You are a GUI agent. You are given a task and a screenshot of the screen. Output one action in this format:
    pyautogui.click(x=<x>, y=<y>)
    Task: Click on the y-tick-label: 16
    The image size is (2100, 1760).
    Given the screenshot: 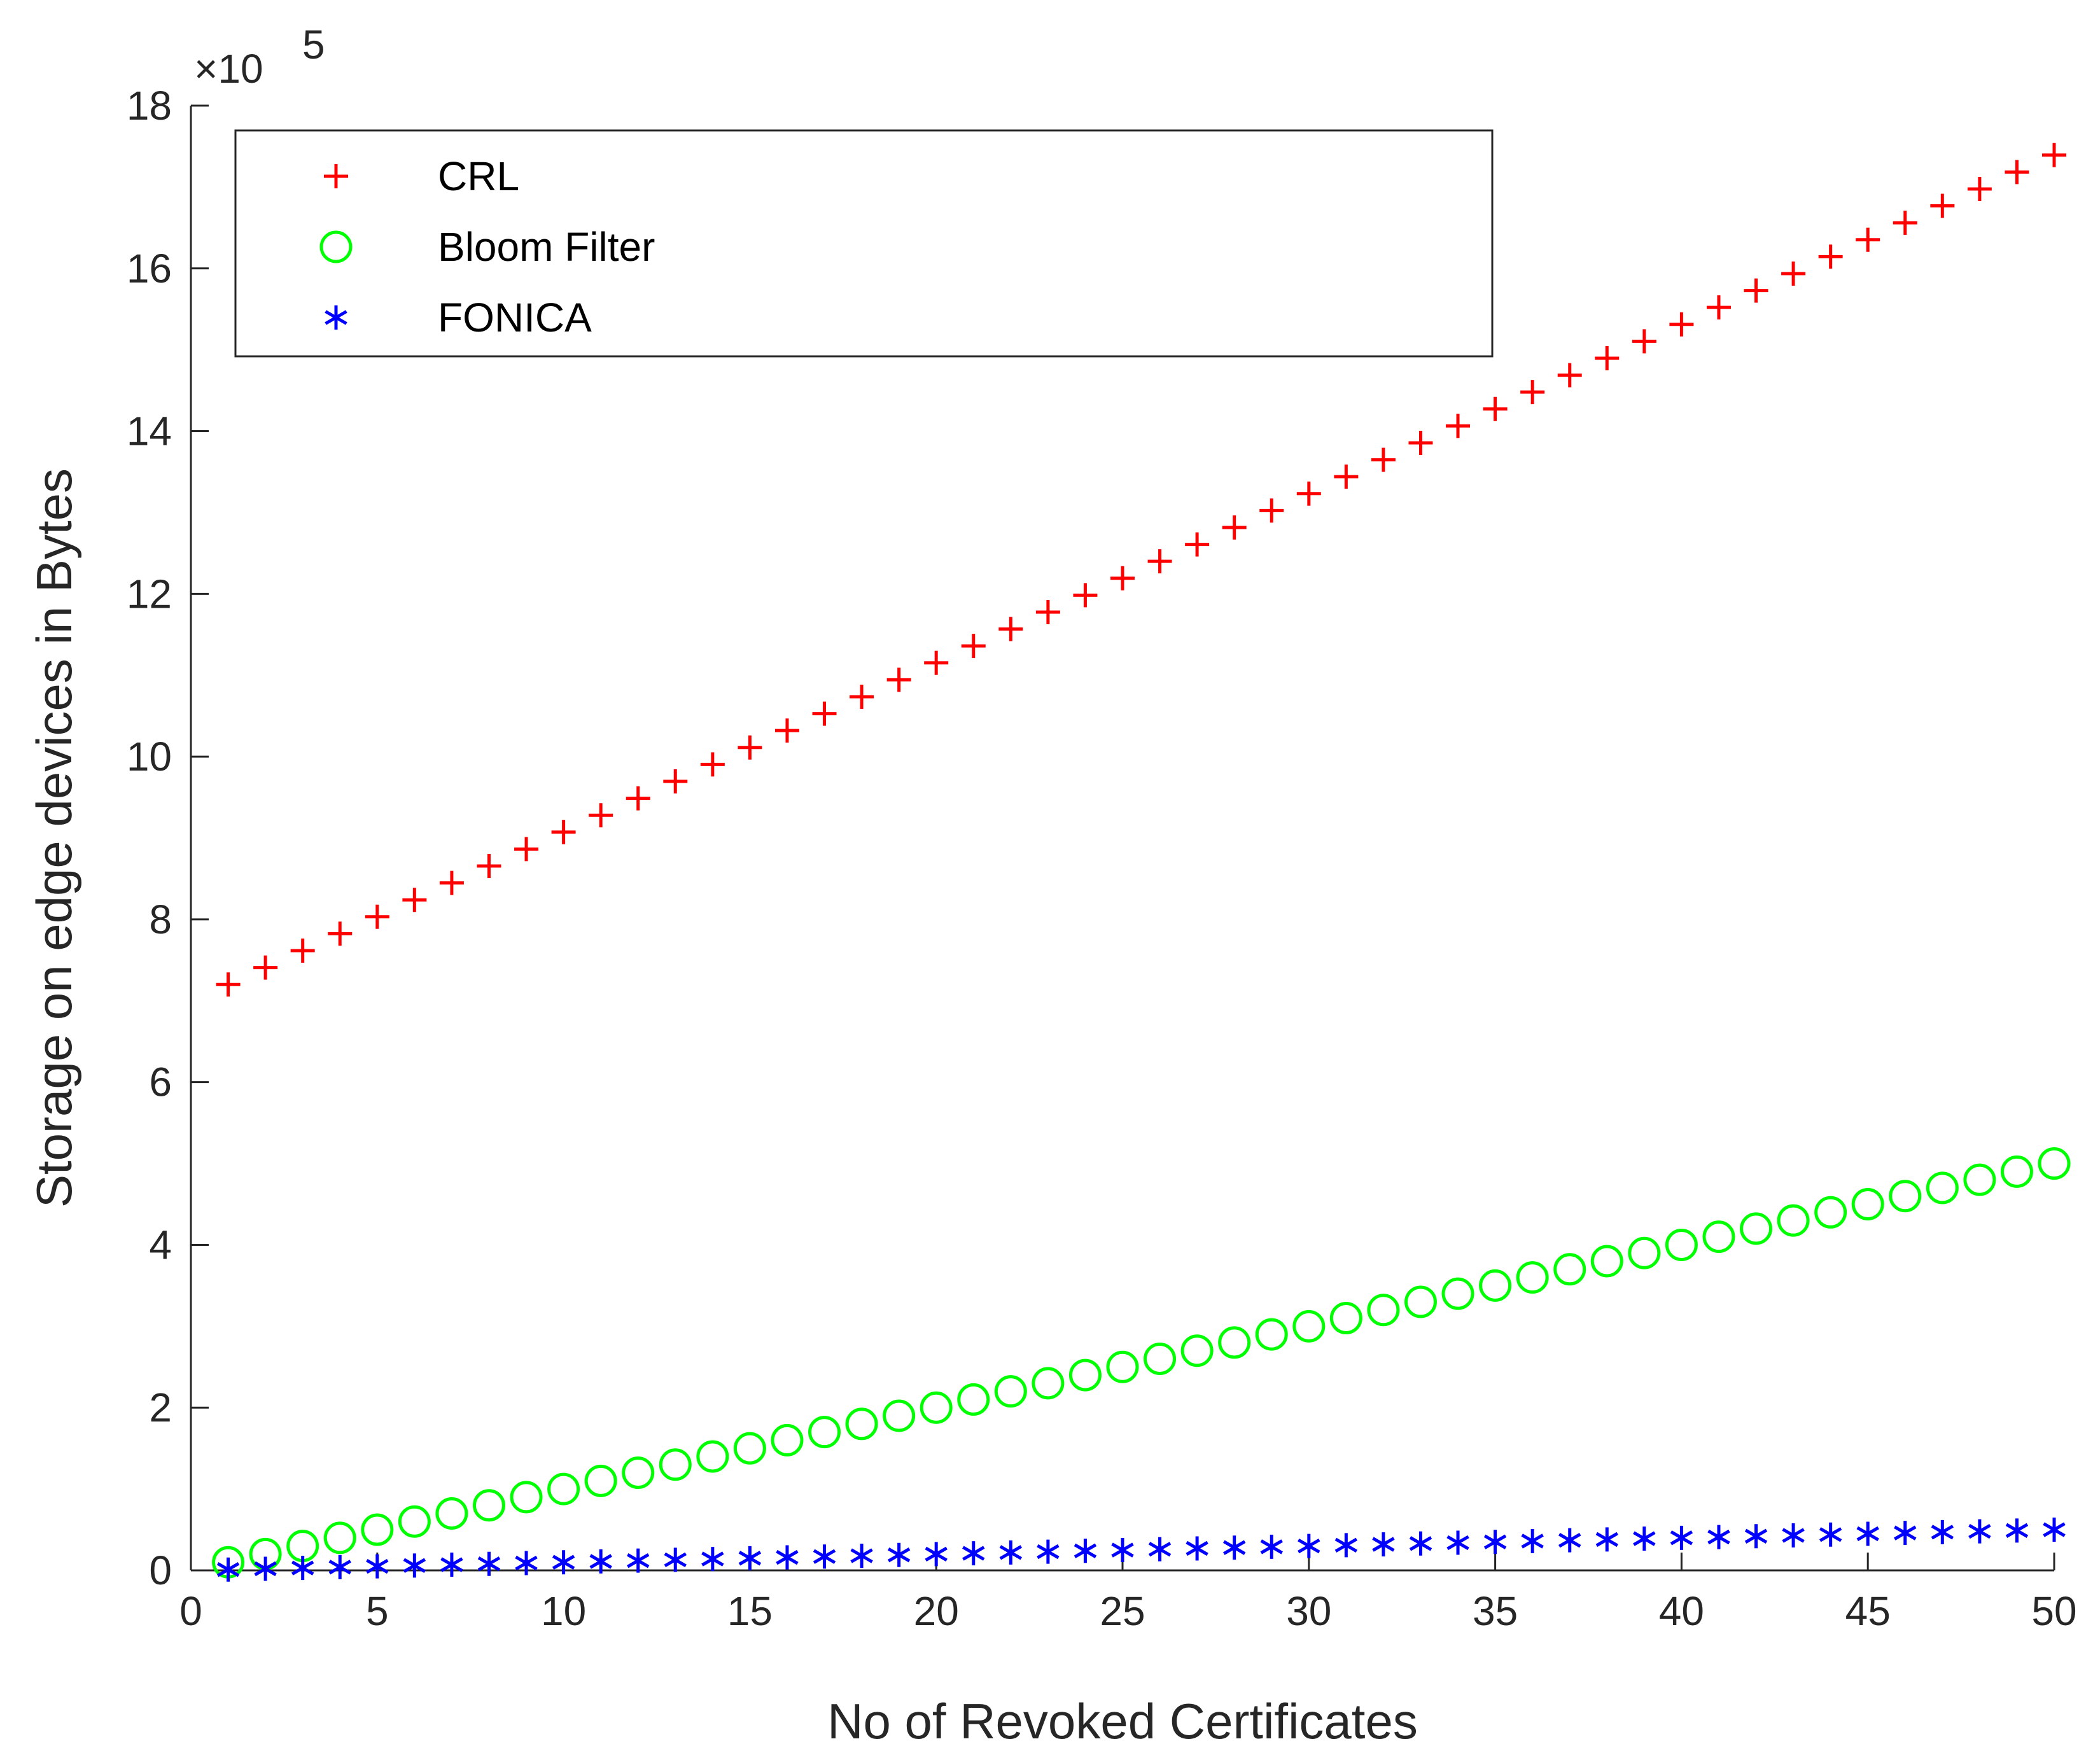 What is the action you would take?
    pyautogui.click(x=149, y=268)
    